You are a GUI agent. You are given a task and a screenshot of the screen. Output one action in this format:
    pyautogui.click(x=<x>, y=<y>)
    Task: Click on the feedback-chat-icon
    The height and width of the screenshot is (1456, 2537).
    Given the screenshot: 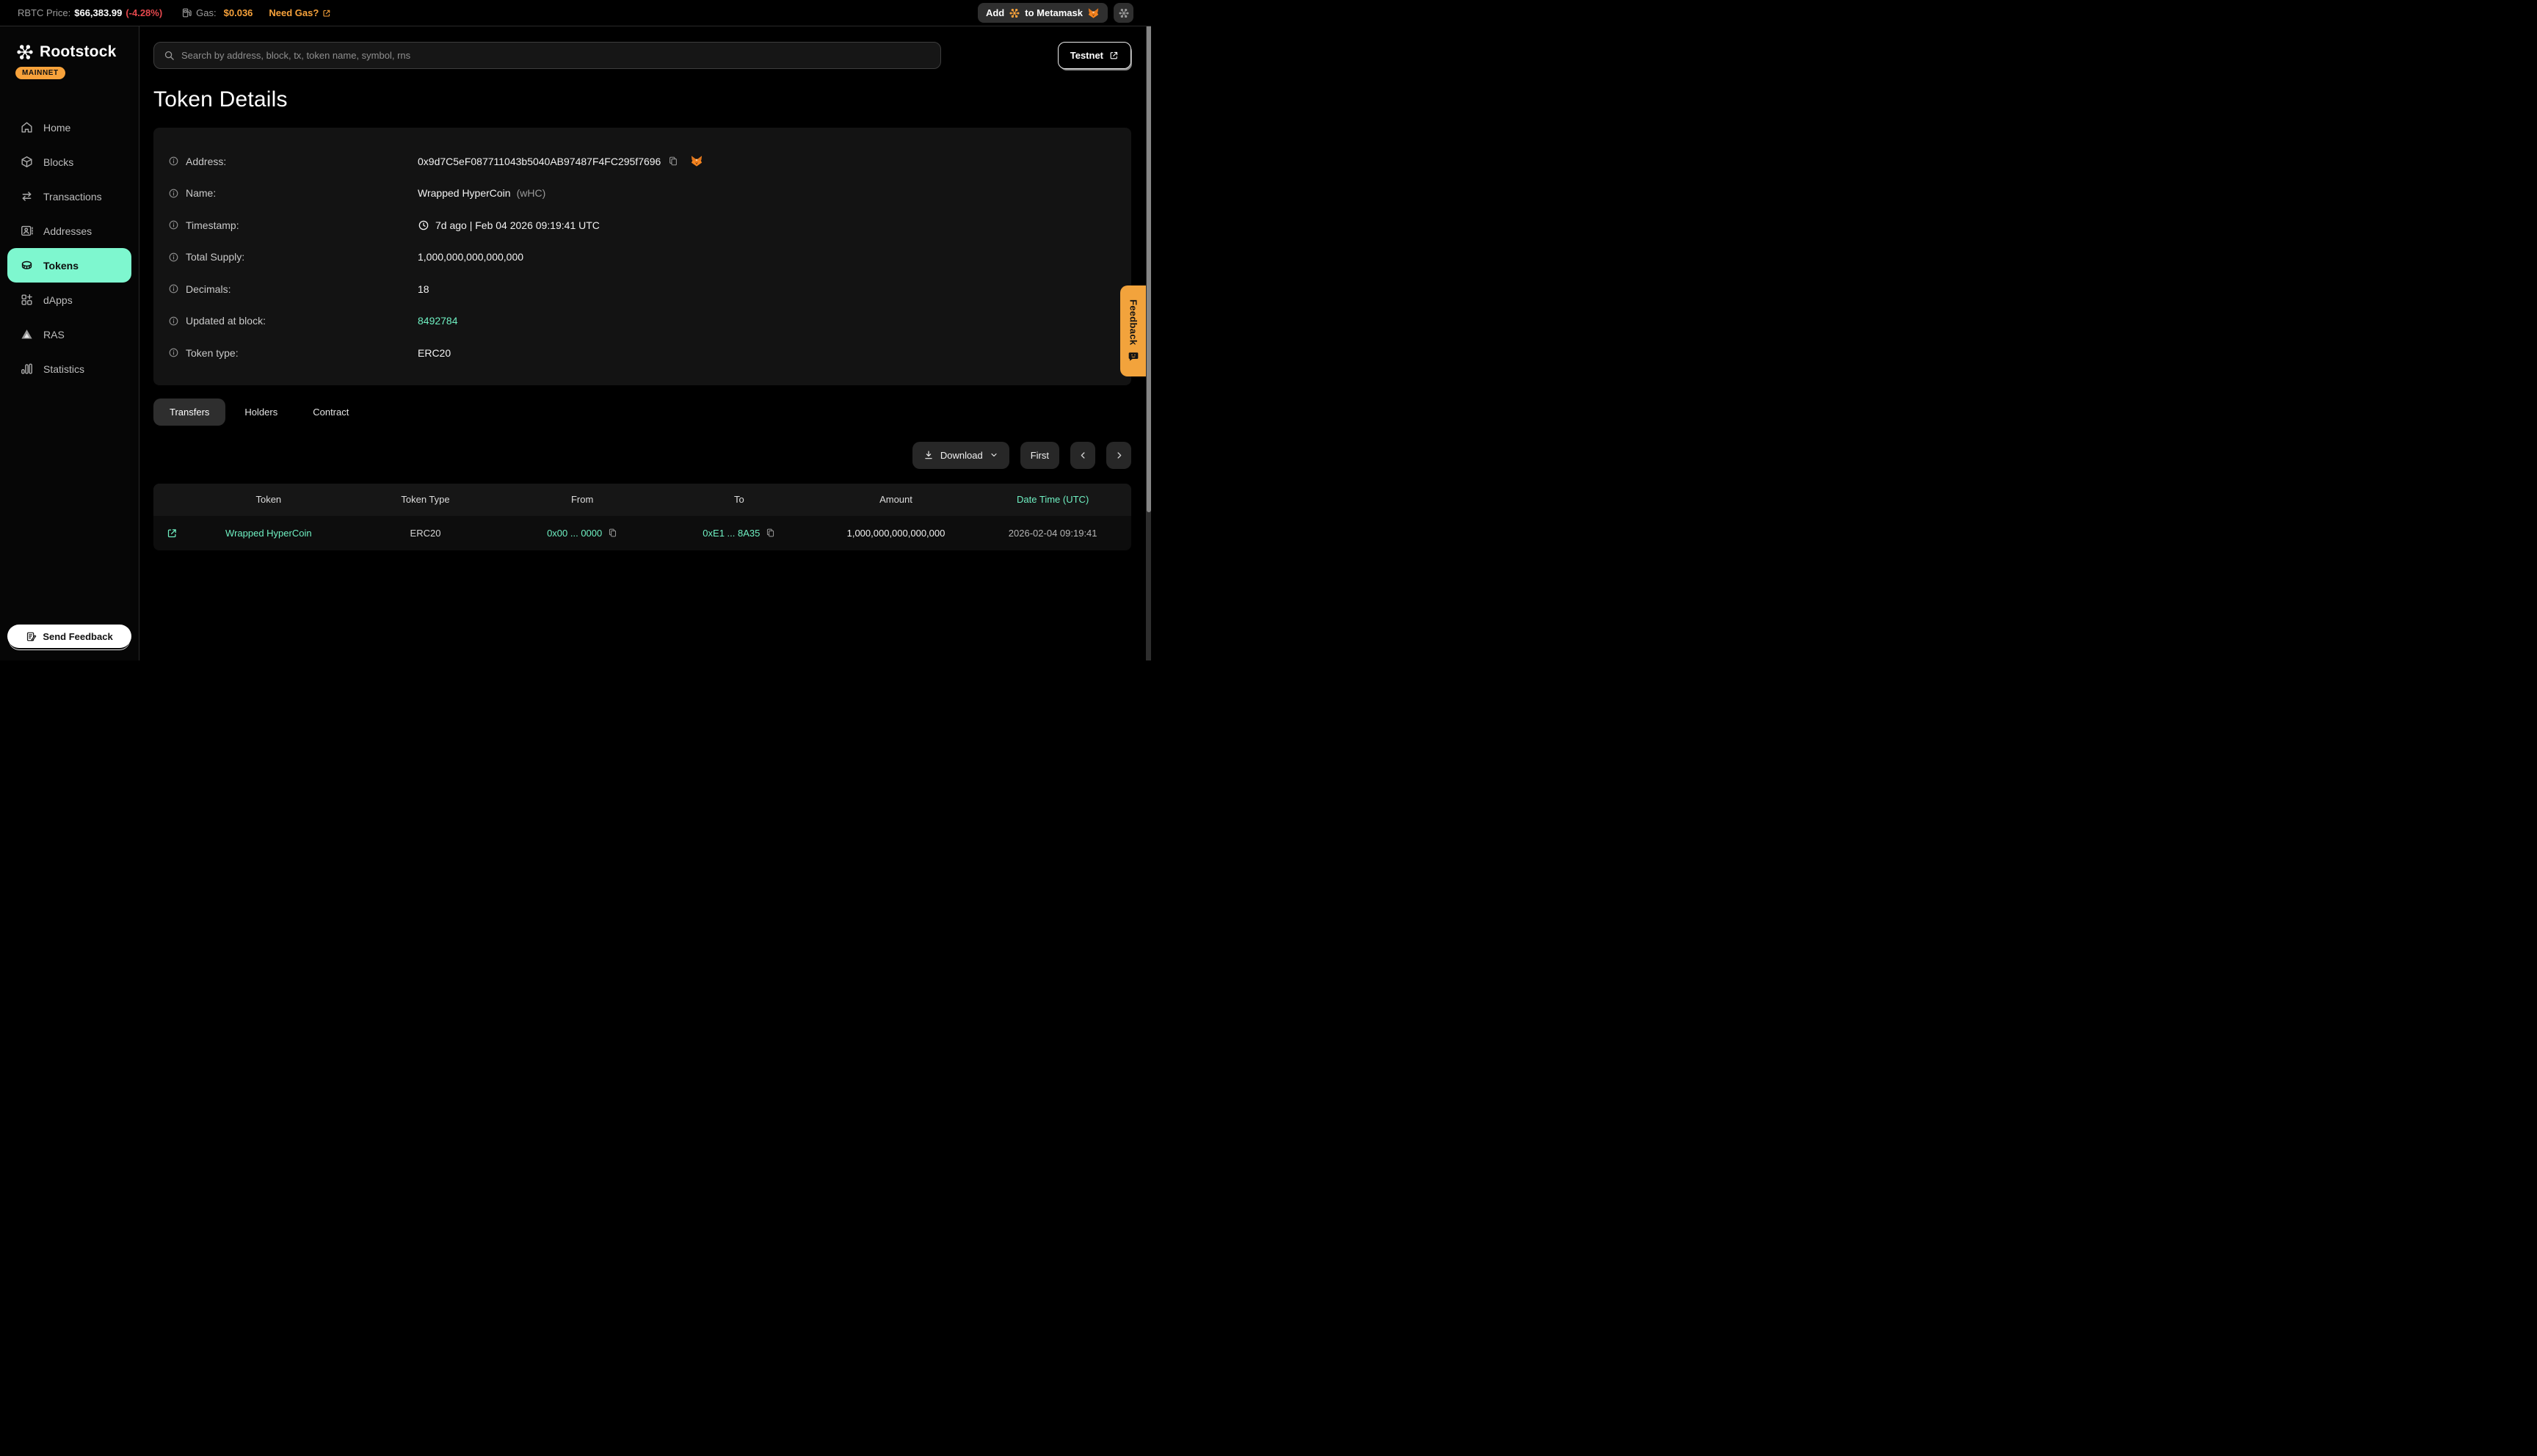 What is the action you would take?
    pyautogui.click(x=1133, y=357)
    